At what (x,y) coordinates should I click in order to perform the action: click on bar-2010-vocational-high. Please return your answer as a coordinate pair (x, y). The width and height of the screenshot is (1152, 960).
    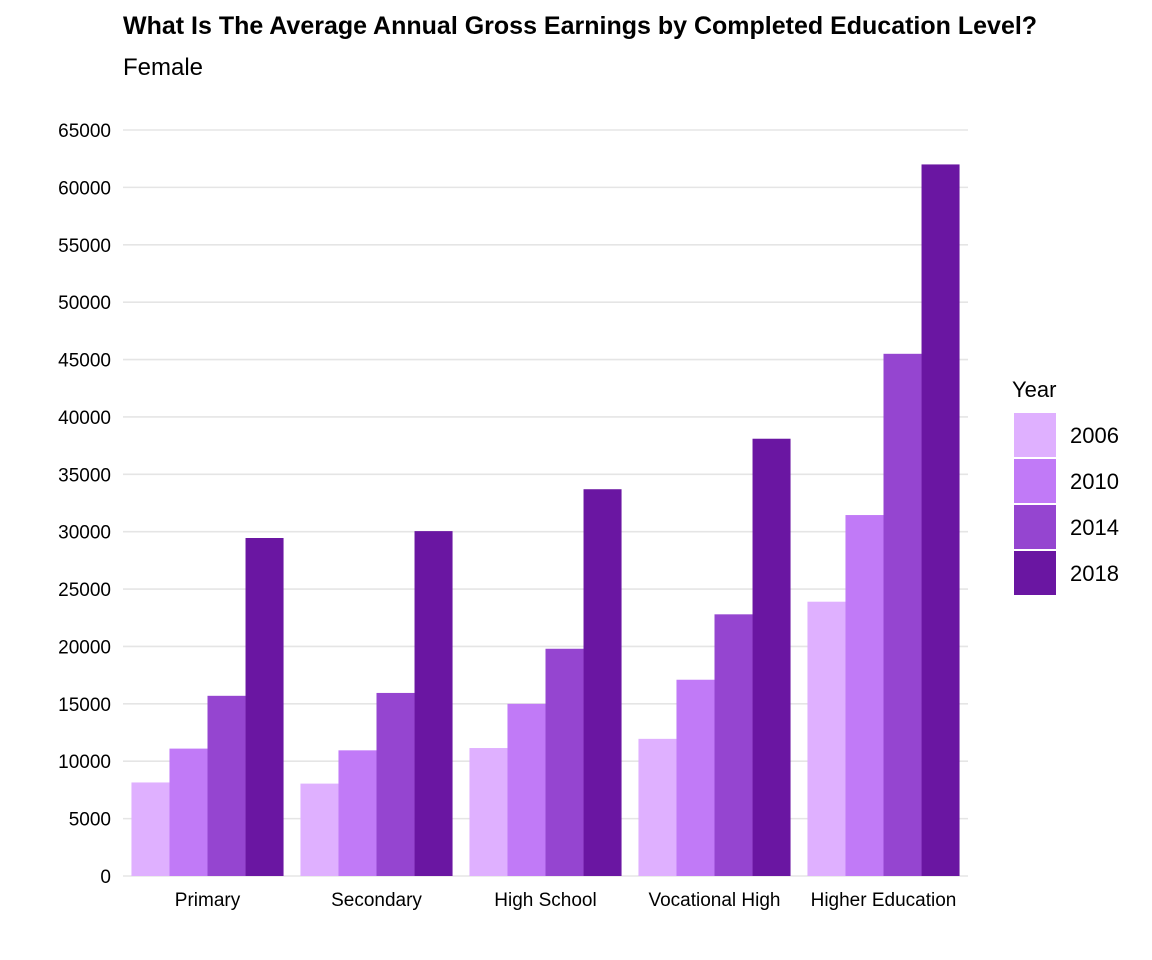
    Looking at the image, I should click on (695, 777).